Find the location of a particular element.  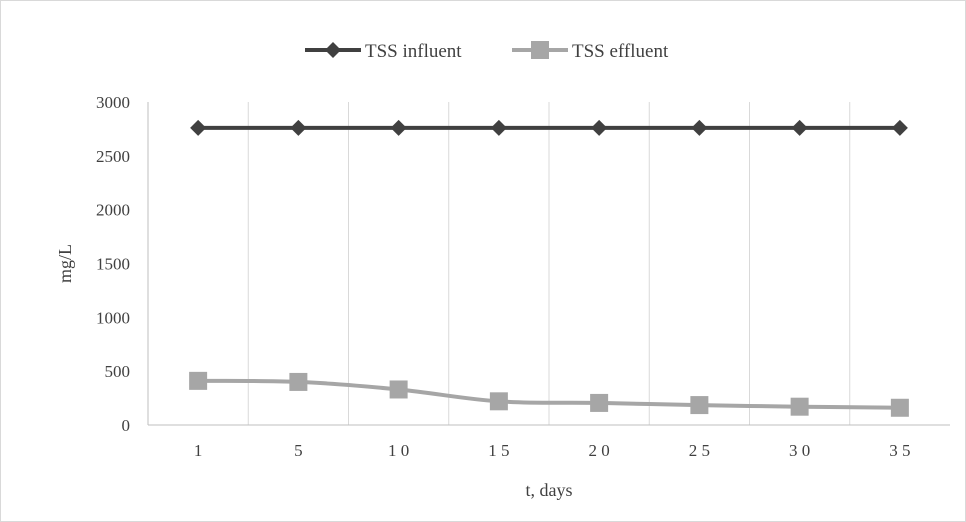

x-tick-label: 3 0 is located at coordinates (799, 450).